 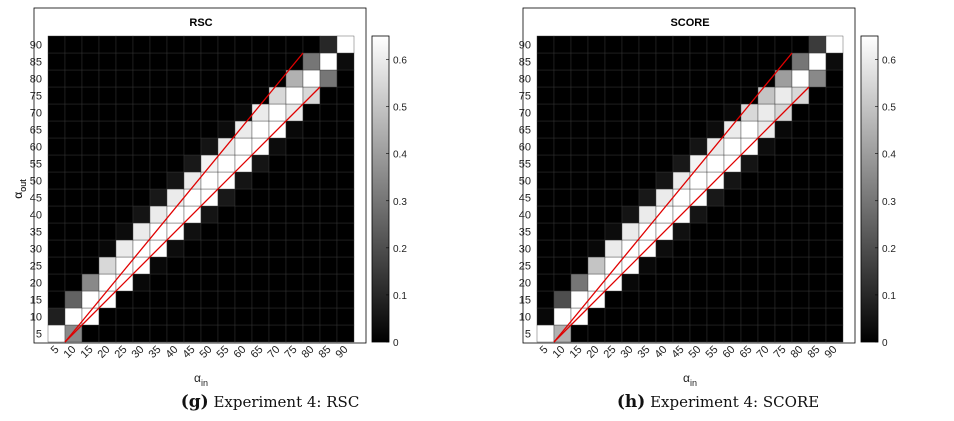 I want to click on y-tick-label: 80, so click(x=525, y=80).